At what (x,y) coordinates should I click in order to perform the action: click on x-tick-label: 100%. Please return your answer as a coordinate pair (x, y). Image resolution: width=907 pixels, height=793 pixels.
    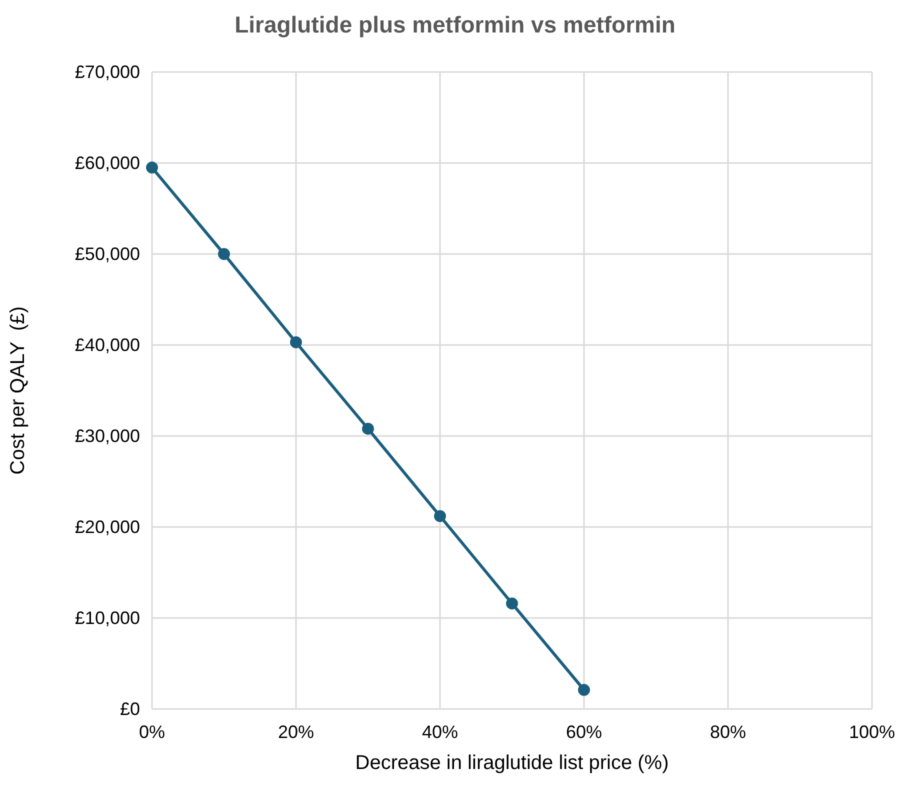
    Looking at the image, I should click on (872, 732).